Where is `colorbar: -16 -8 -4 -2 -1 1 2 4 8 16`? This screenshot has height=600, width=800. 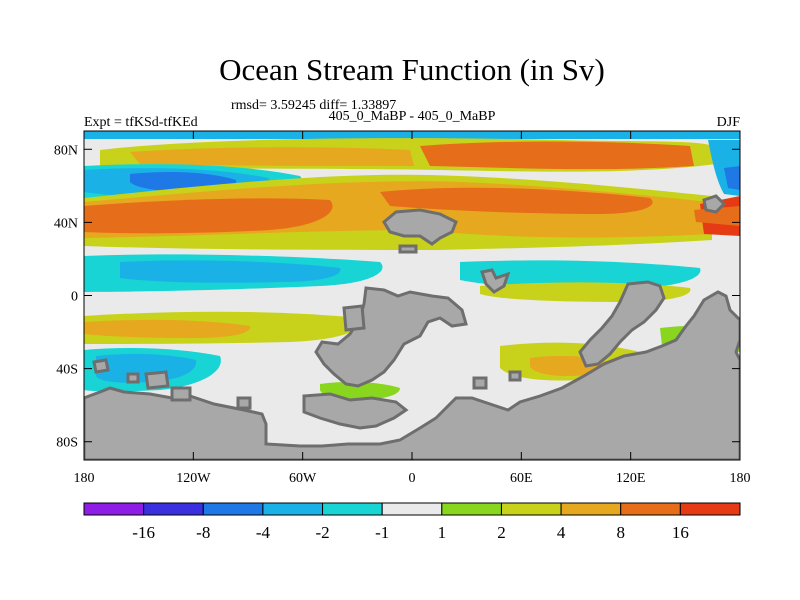 colorbar: -16 -8 -4 -2 -1 1 2 4 8 16 is located at coordinates (412, 522).